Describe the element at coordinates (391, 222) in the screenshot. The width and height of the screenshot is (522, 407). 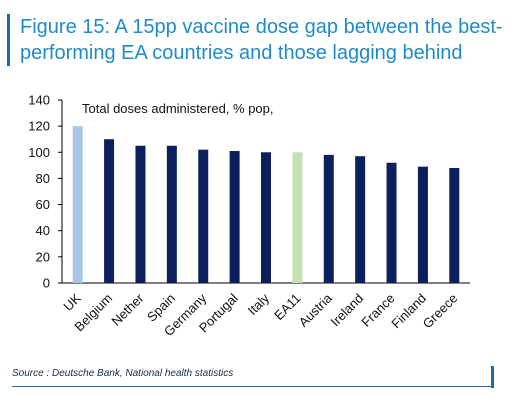
I see `bar-france` at that location.